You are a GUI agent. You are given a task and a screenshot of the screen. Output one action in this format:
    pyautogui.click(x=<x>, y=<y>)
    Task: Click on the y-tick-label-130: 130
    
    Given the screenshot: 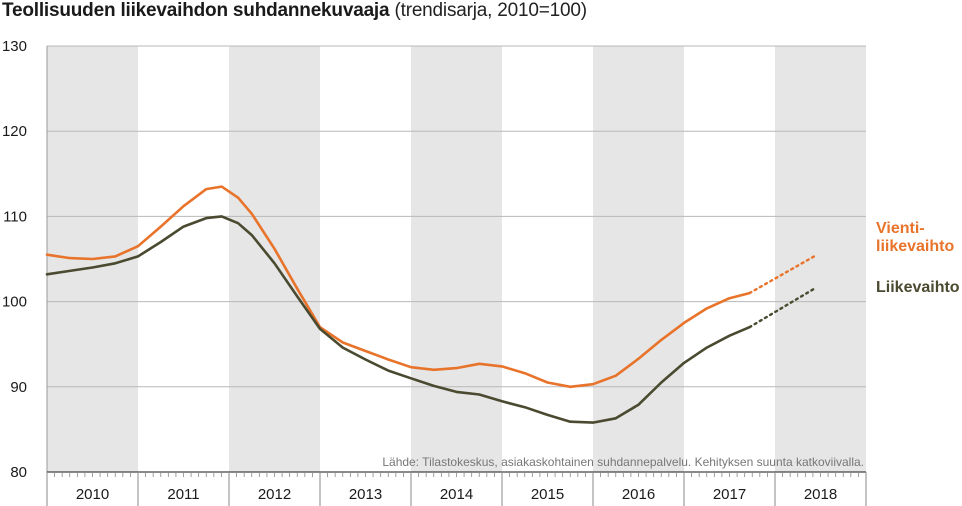 What is the action you would take?
    pyautogui.click(x=14, y=46)
    